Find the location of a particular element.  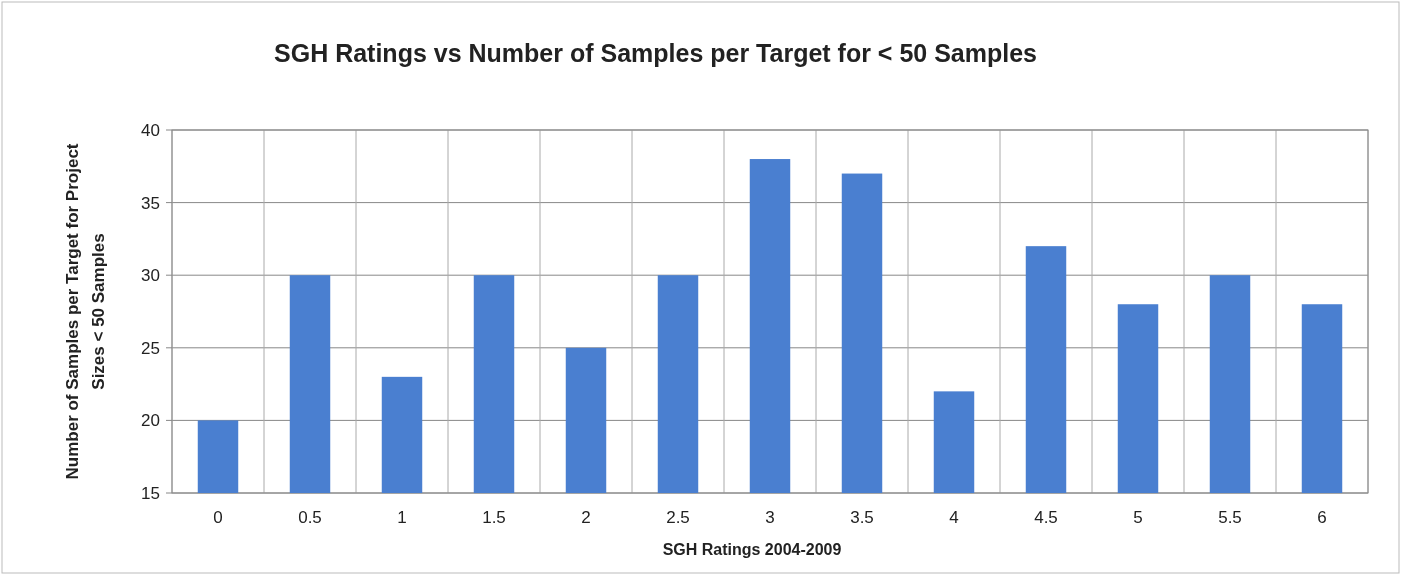

x-tick-label: 6 is located at coordinates (1322, 517).